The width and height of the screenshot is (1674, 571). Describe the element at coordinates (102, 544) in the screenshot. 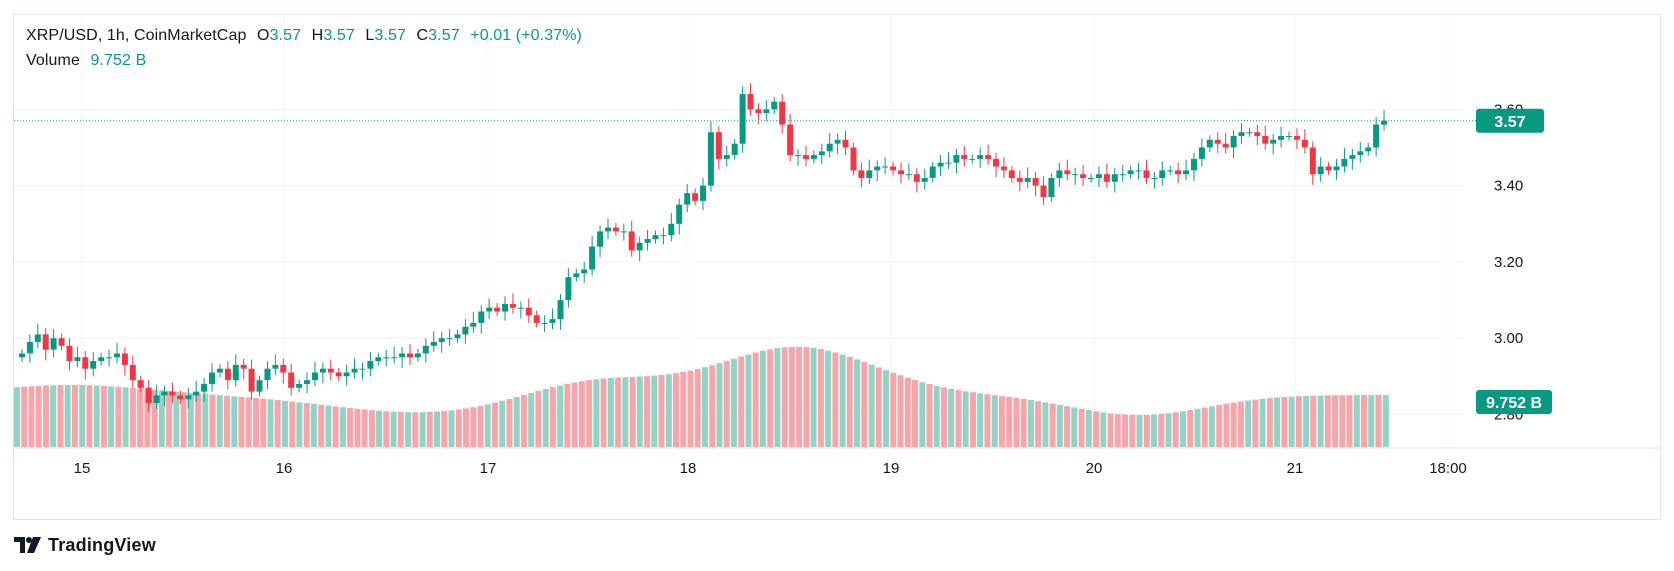

I see `tradingview-brand: TradingView` at that location.